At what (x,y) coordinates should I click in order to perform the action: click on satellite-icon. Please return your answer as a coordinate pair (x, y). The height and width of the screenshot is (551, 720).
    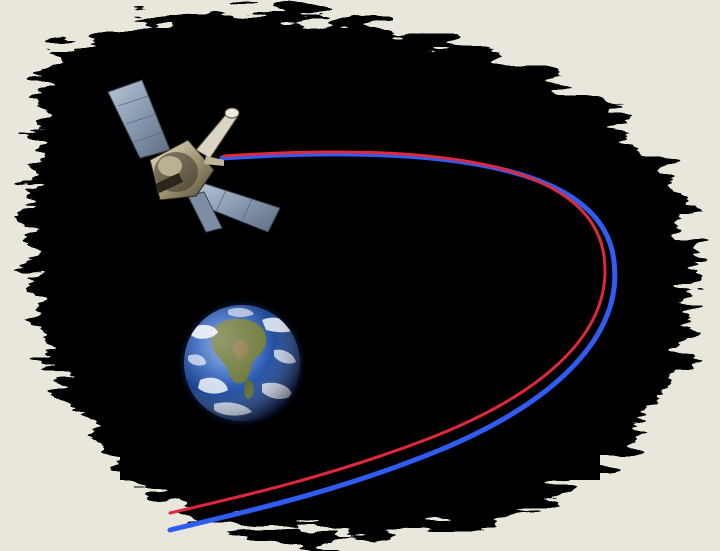
    Looking at the image, I should click on (194, 156).